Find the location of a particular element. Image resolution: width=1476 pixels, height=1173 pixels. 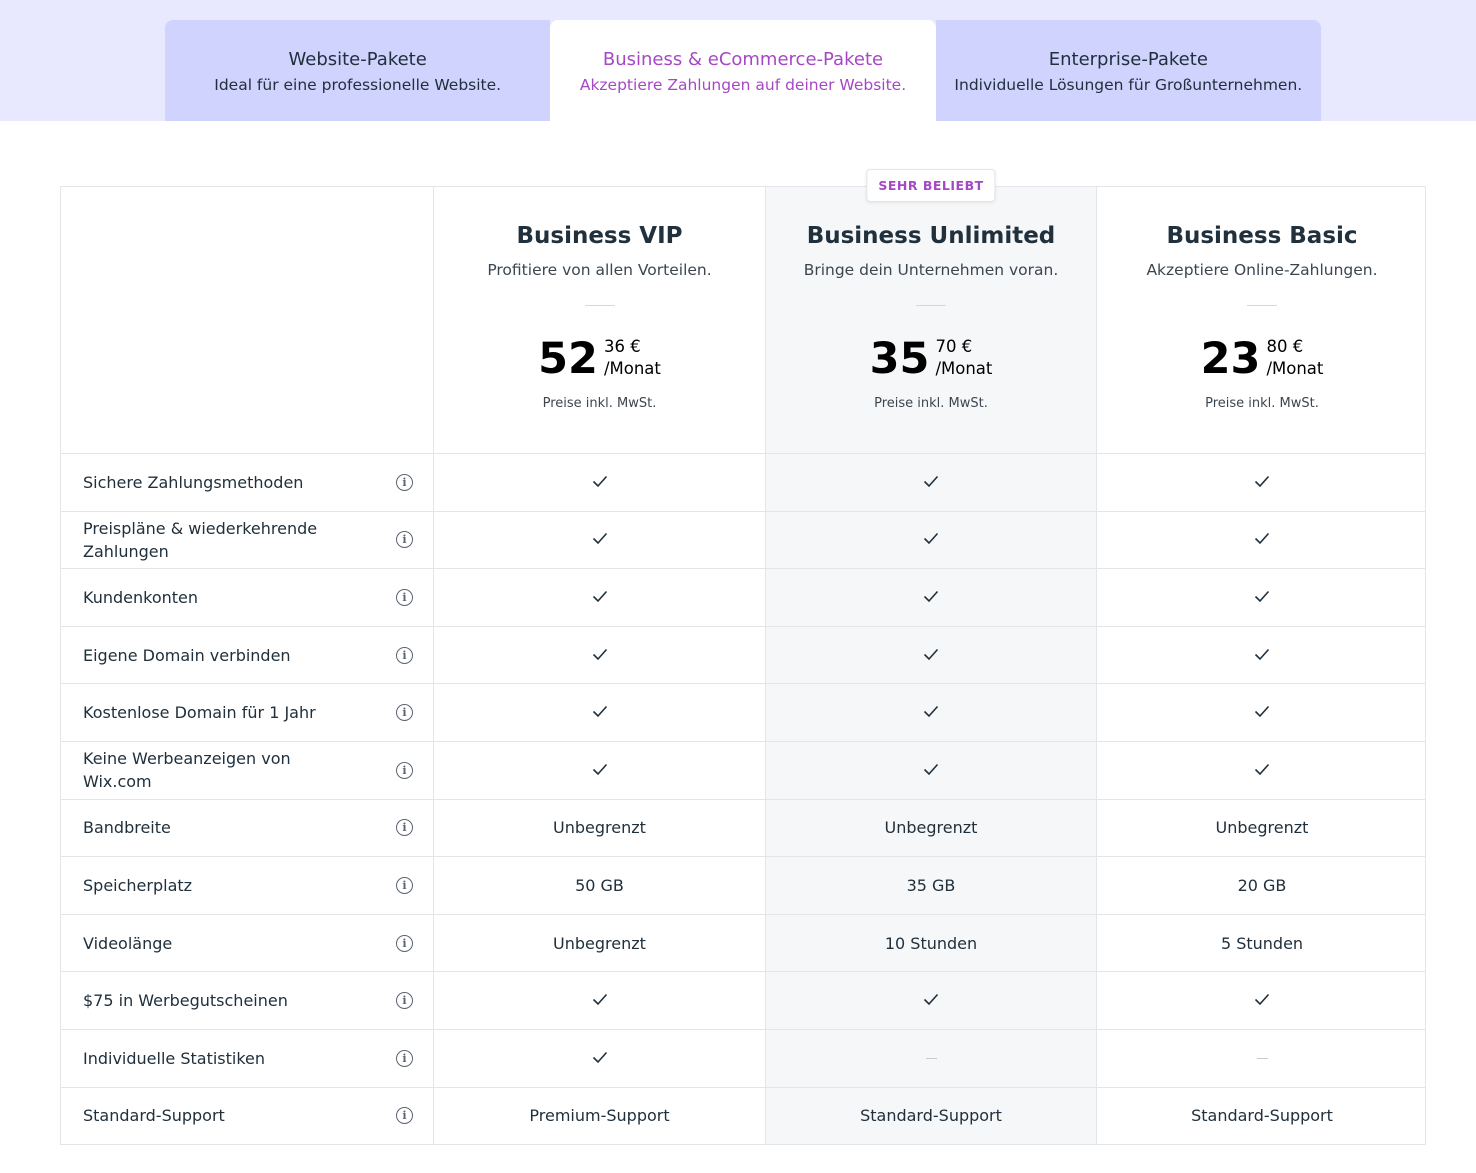

feature-name: Keine Werbeanzeigen von Wix.com is located at coordinates (187, 770).